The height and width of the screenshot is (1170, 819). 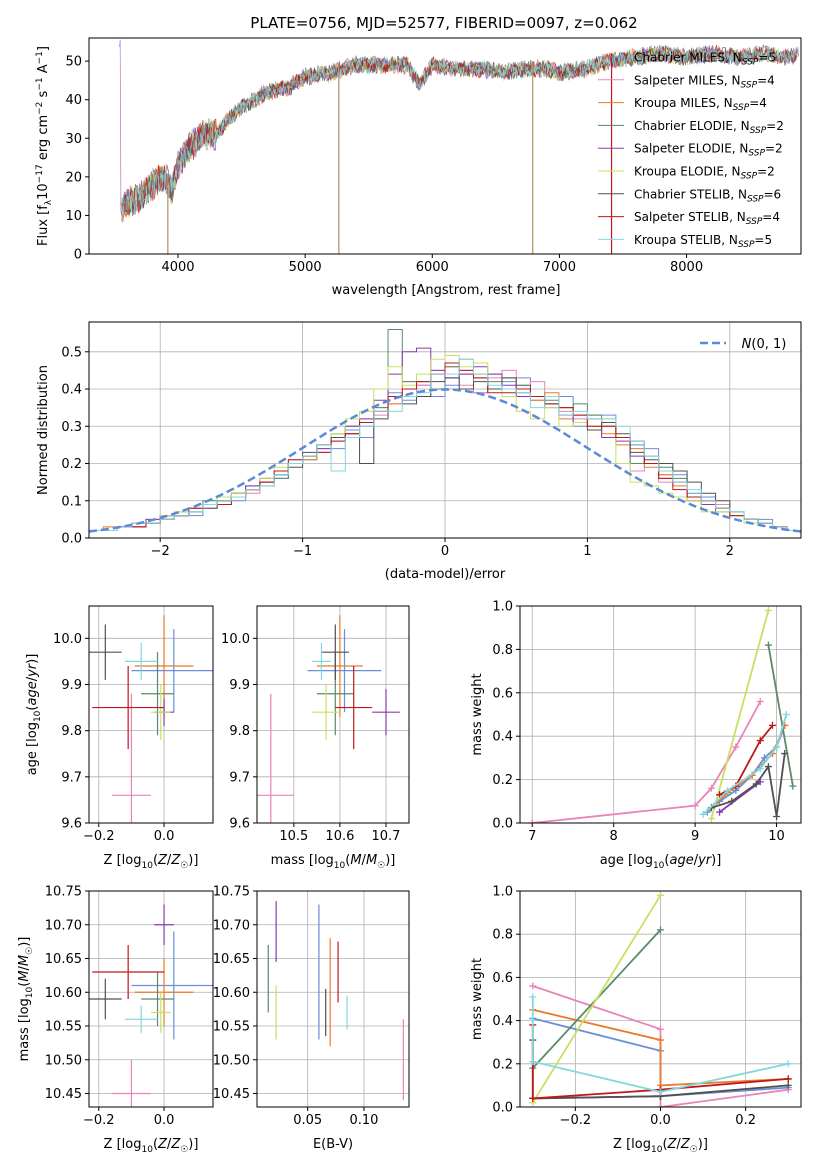 I want to click on y-axis-label-part: yr, so click(x=32, y=670).